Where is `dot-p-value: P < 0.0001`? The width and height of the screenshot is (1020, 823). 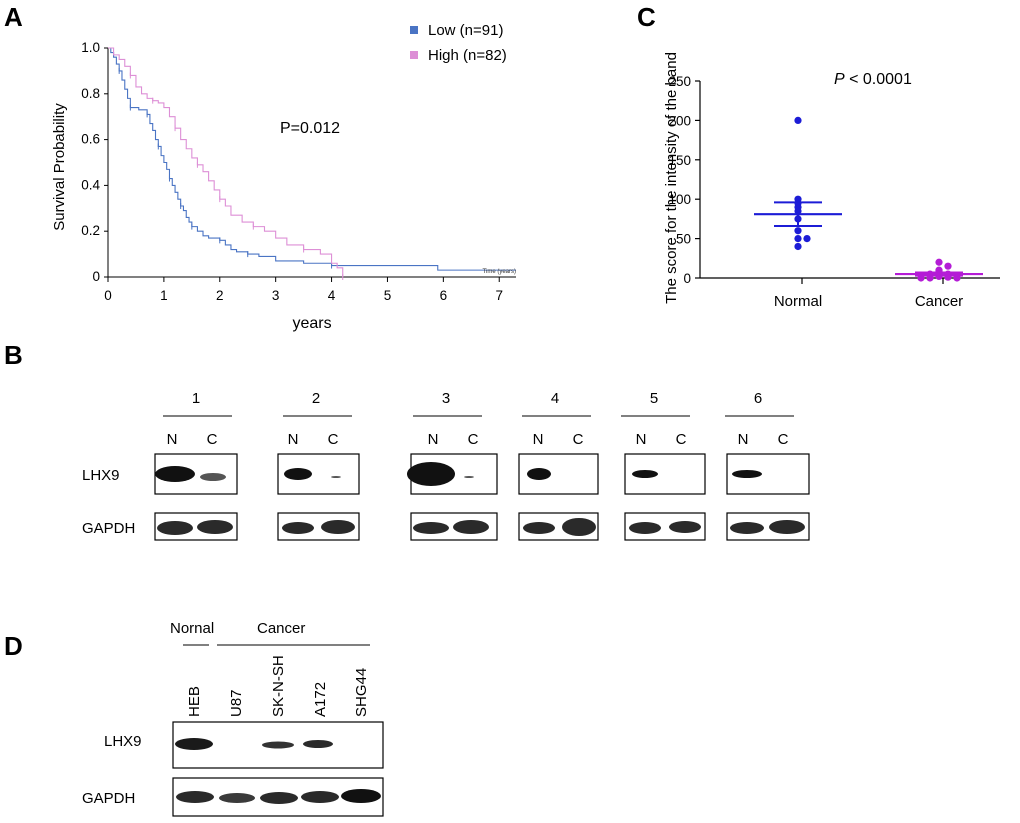 dot-p-value: P < 0.0001 is located at coordinates (873, 79).